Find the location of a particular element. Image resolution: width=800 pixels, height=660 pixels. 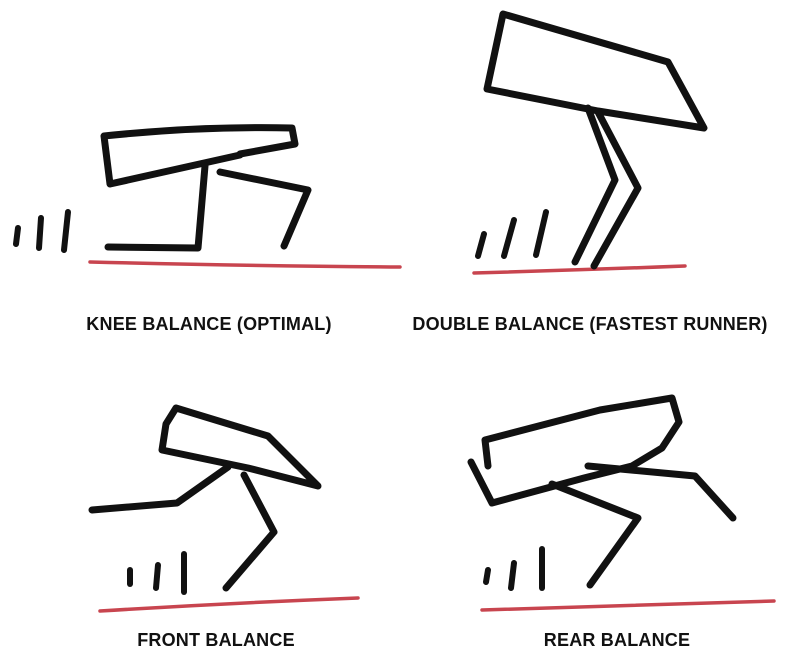

panel-front-balance is located at coordinates (224, 508).